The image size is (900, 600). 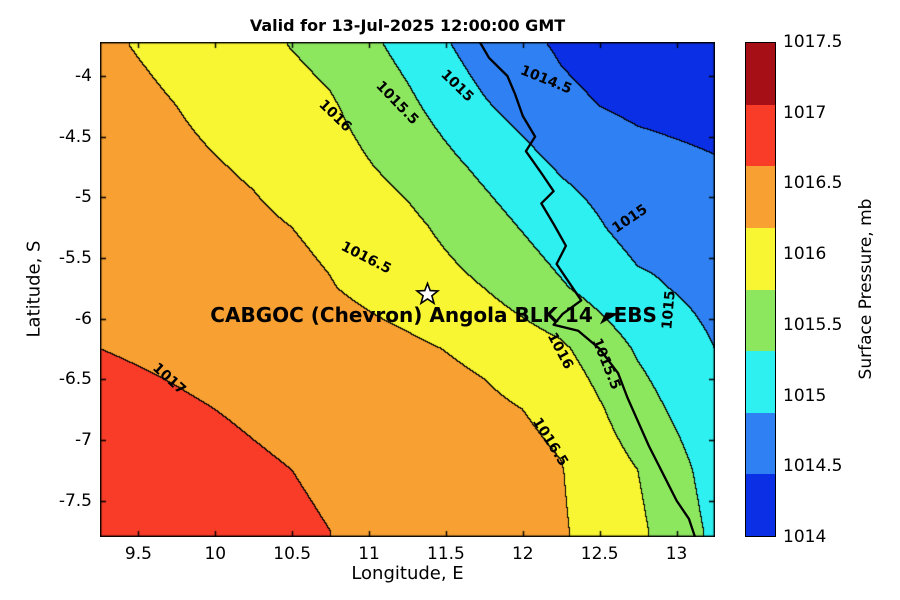 I want to click on x-tick-label: 12, so click(x=522, y=554).